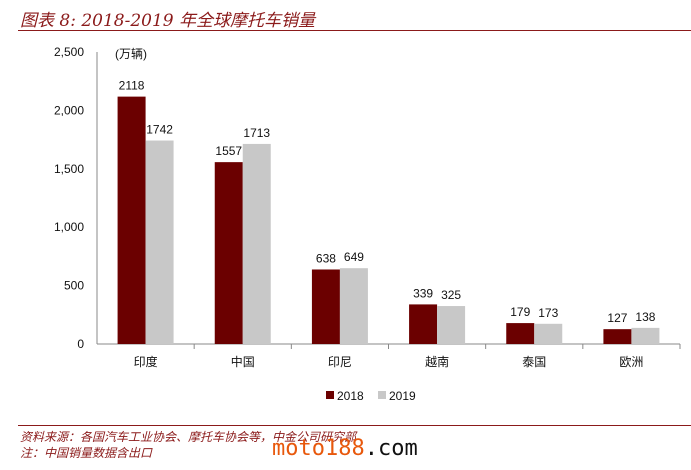 Image resolution: width=691 pixels, height=470 pixels. I want to click on chart-title: 图表 8: 2018-2019 年全球摩托车销量, so click(168, 21).